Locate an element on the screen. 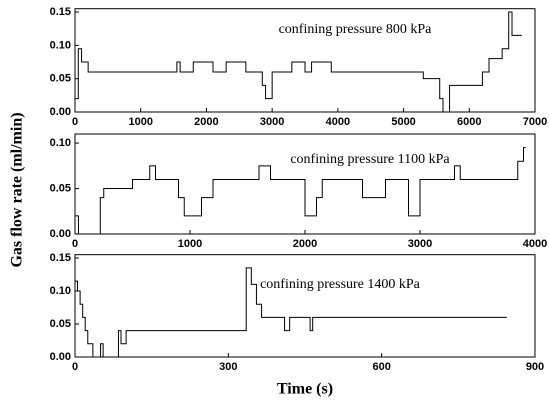 The height and width of the screenshot is (403, 549). y-axis-label: Gas flow rate (ml/min) is located at coordinates (17, 189).